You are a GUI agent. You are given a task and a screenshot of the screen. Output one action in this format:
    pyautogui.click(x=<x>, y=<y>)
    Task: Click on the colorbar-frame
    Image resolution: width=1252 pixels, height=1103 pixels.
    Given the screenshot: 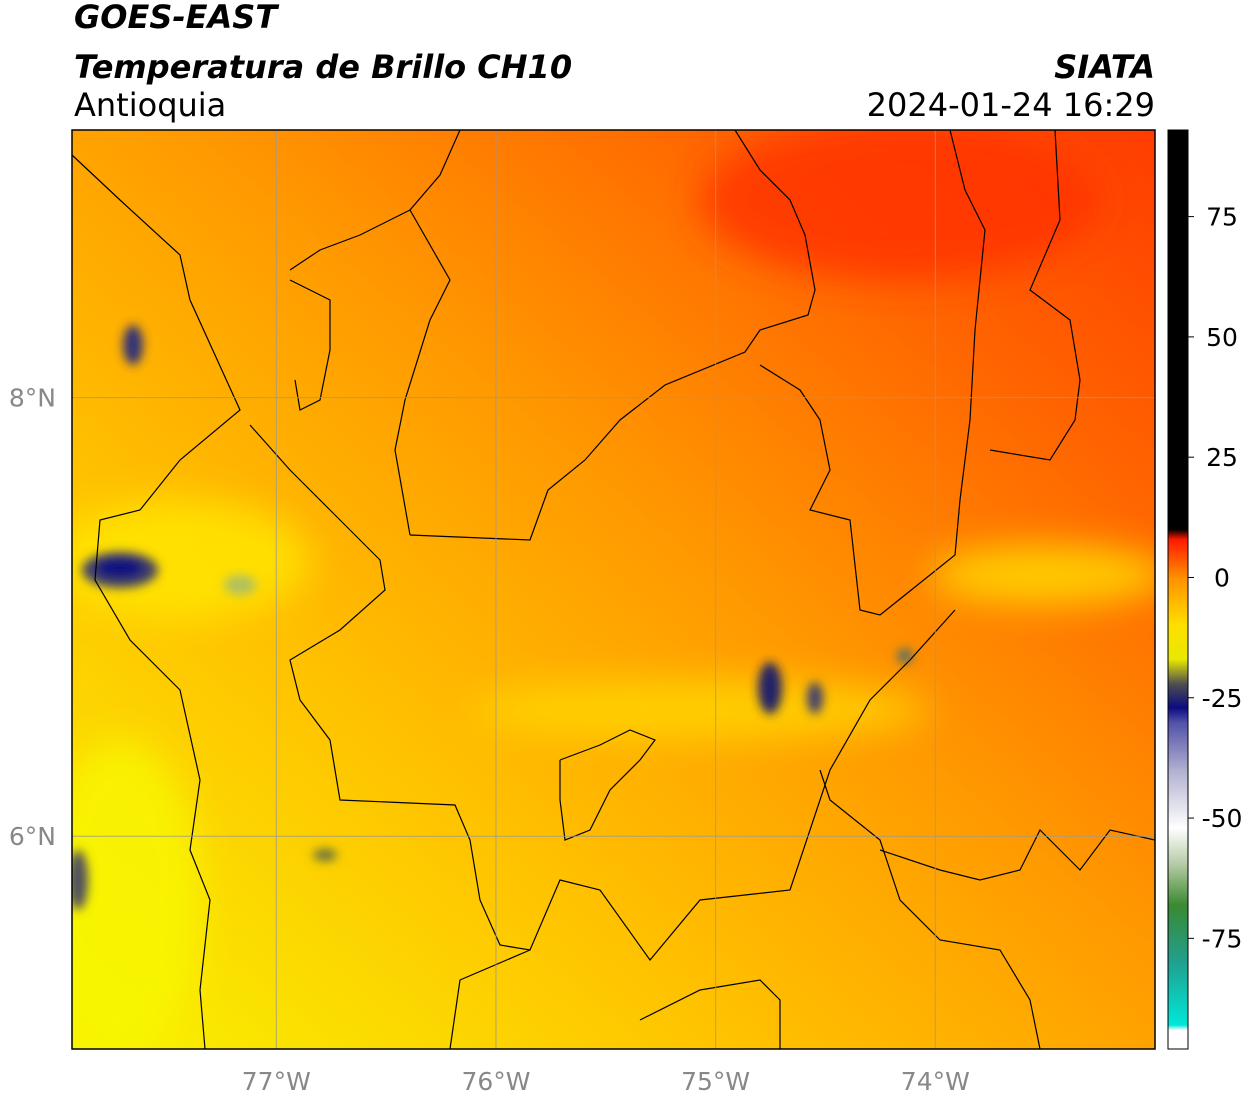 What is the action you would take?
    pyautogui.click(x=1178, y=589)
    